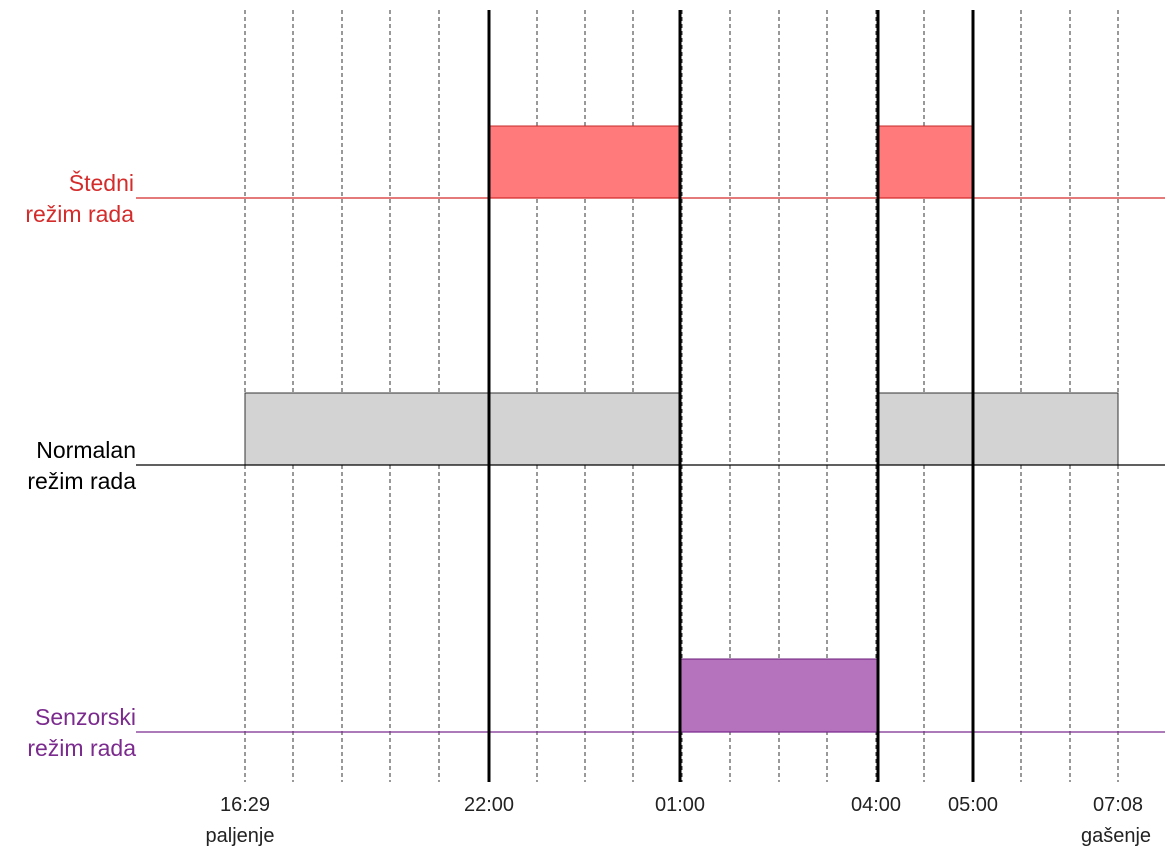  Describe the element at coordinates (81, 748) in the screenshot. I see `row-label-senzorski-line2: režim rada` at that location.